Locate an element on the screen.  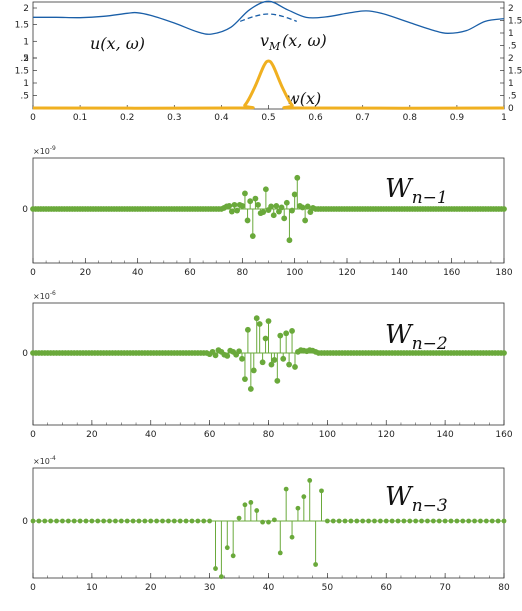
y-tick-label-left: 1.5 is located at coordinates (22, 26).